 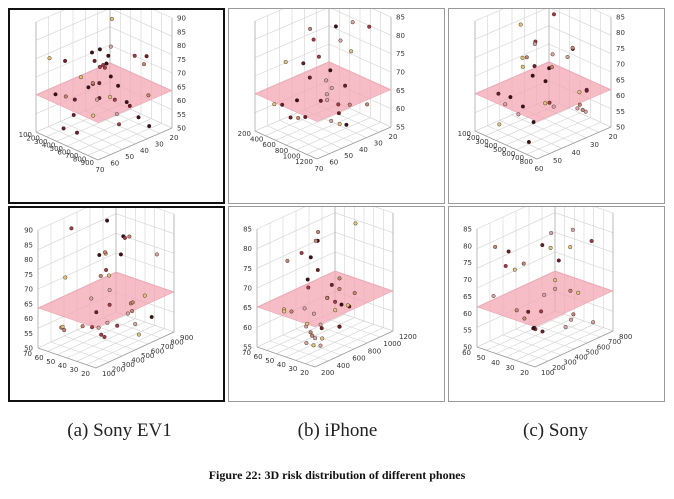 What do you see at coordinates (181, 46) in the screenshot?
I see `z-tick-label: 80` at bounding box center [181, 46].